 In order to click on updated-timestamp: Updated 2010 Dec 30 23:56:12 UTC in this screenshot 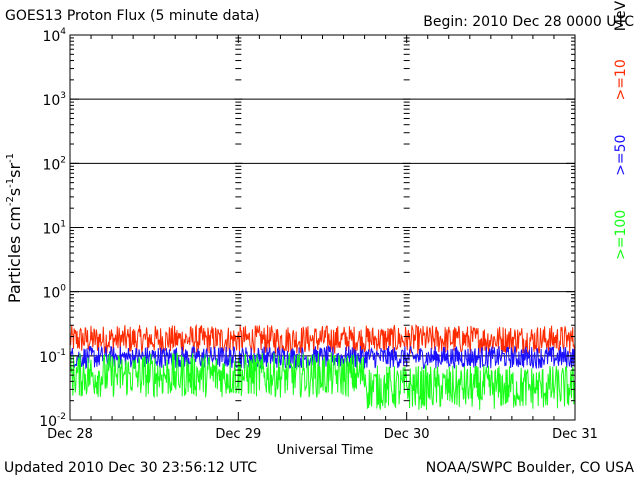, I will do `click(131, 468)`.